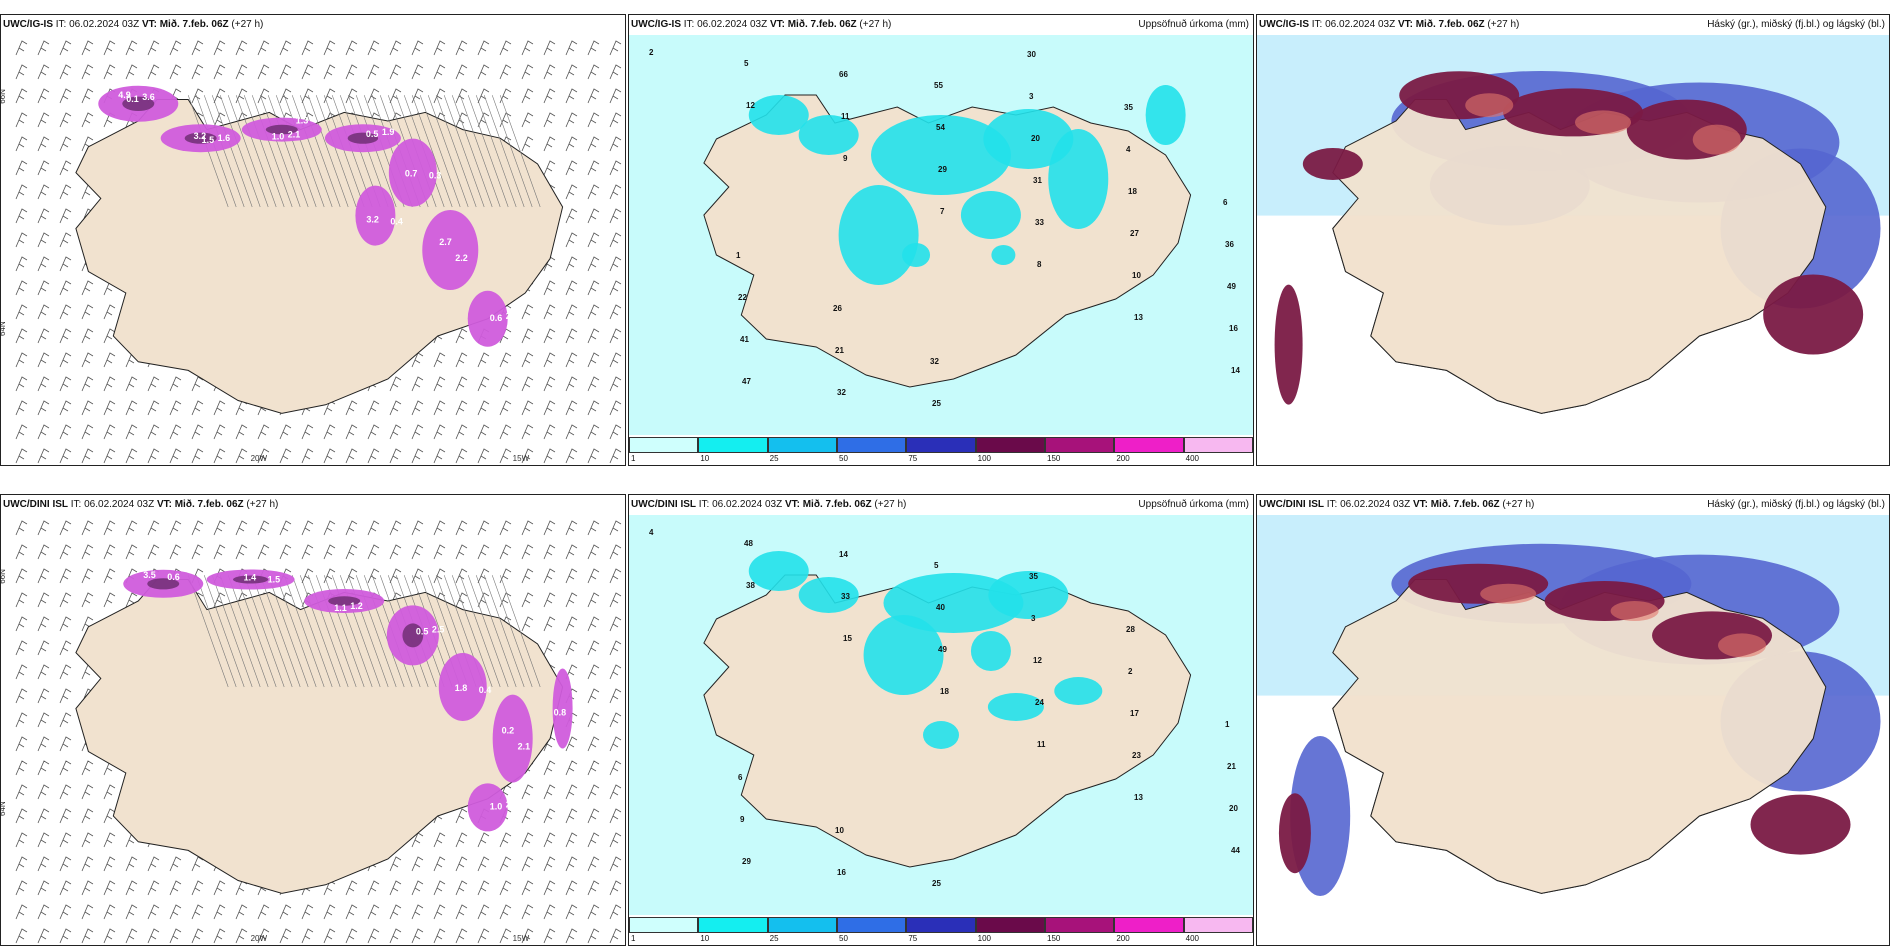 The height and width of the screenshot is (950, 1900). I want to click on precip-value-label: 11, so click(1041, 744).